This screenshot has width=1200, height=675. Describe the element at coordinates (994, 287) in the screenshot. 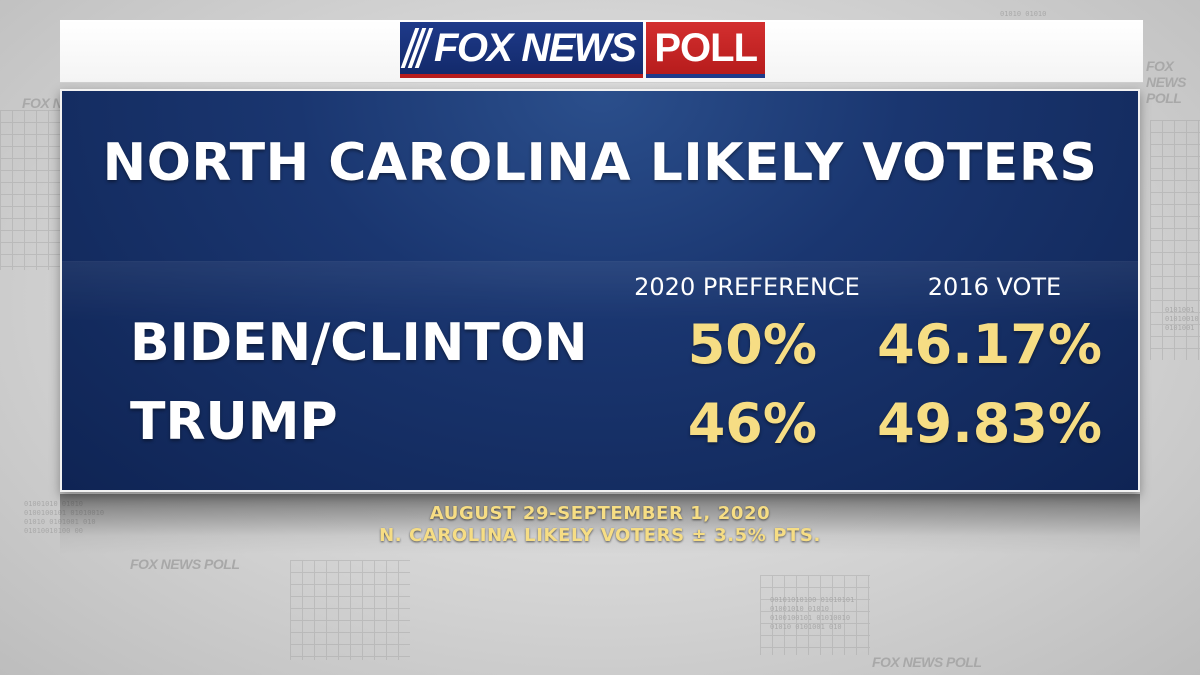

I see `column-header-2016-vote: 2016 VOTE` at that location.